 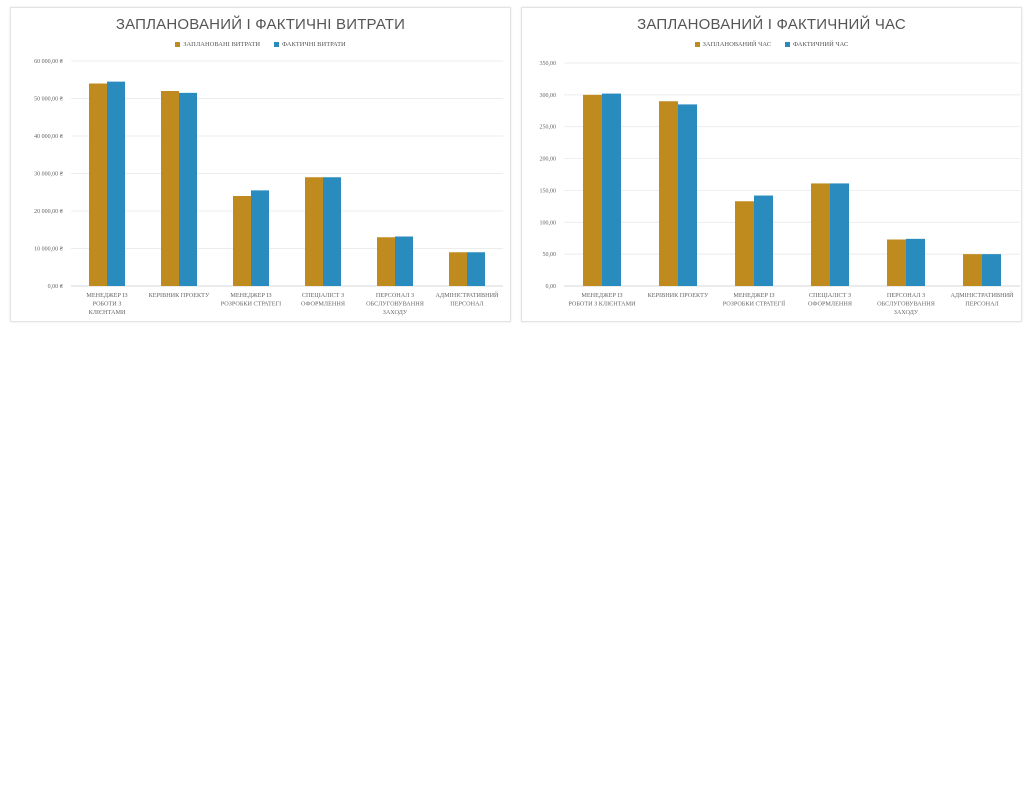 I want to click on legend-item-planned: ЗАПЛАНОВАНИЙ ЧАС, so click(x=733, y=44).